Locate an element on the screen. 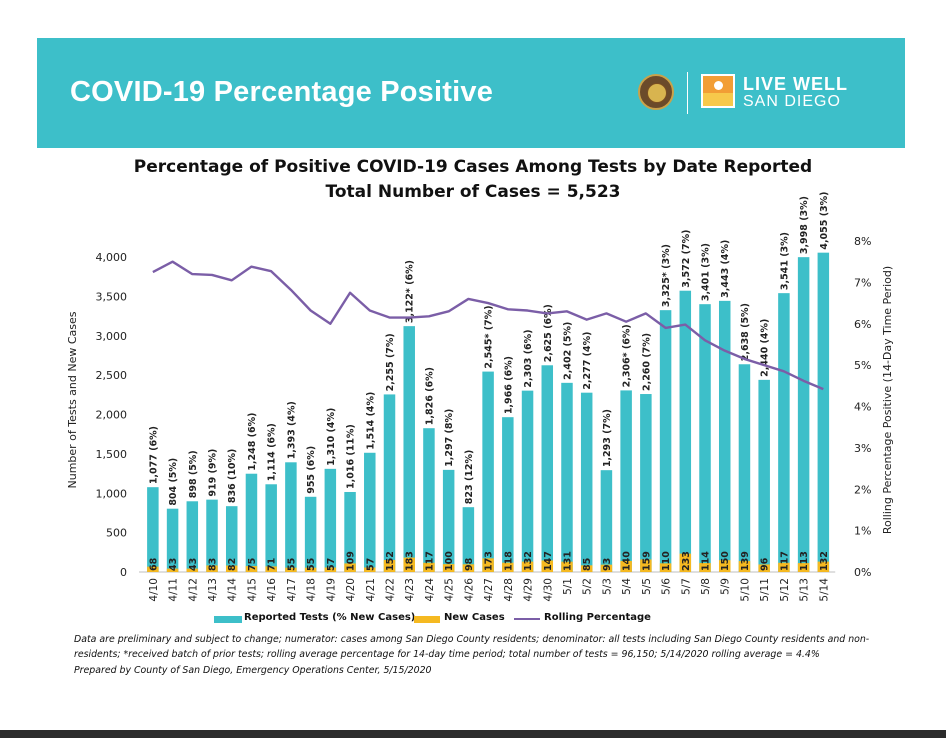  data-label-new-cases: 140 is located at coordinates (627, 561).